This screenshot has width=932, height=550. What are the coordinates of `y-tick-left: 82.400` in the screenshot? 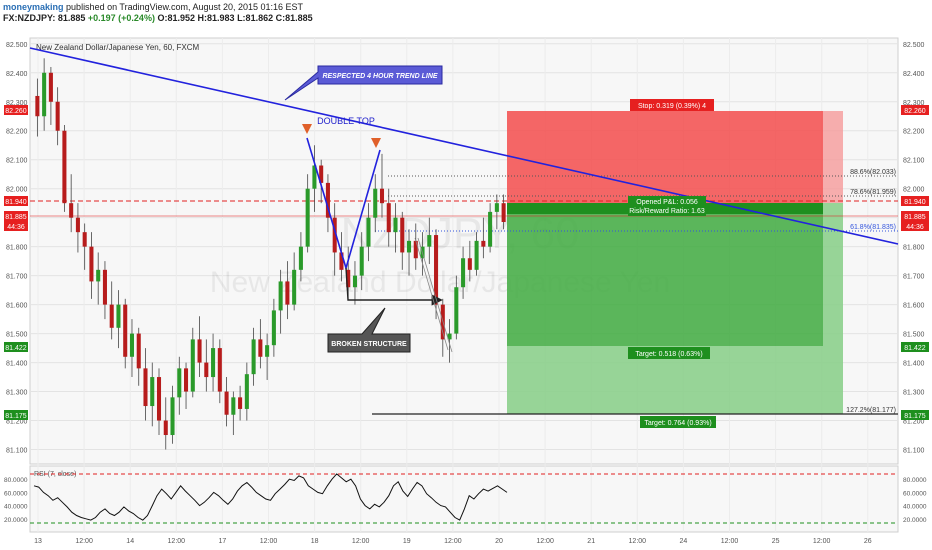 It's located at (17, 74).